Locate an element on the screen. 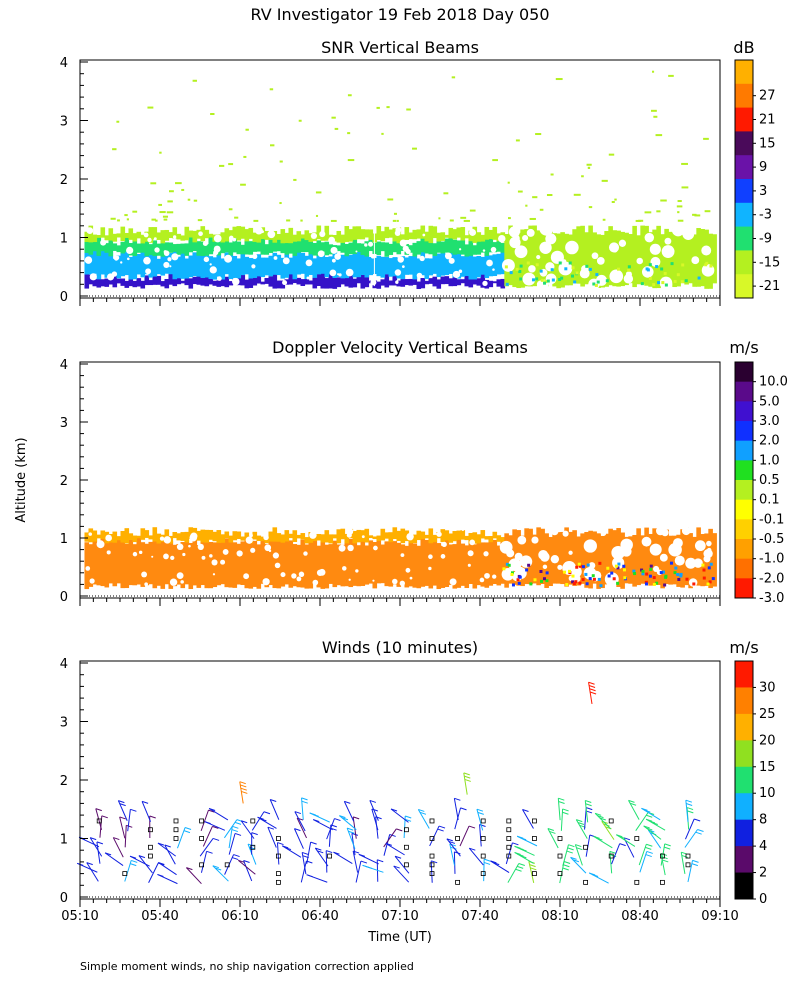 The width and height of the screenshot is (800, 1000). x-tick-label: 09:10 is located at coordinates (719, 916).